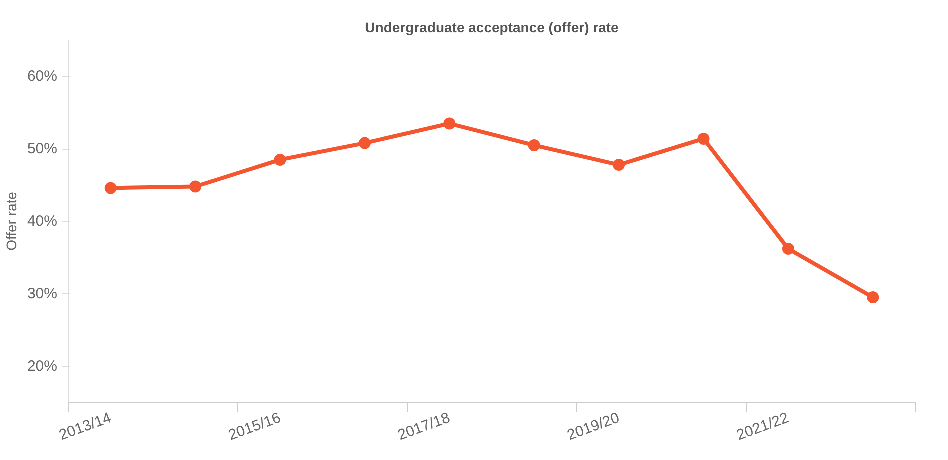 This screenshot has width=948, height=460. Describe the element at coordinates (42, 366) in the screenshot. I see `y-tick-label: 20%` at that location.